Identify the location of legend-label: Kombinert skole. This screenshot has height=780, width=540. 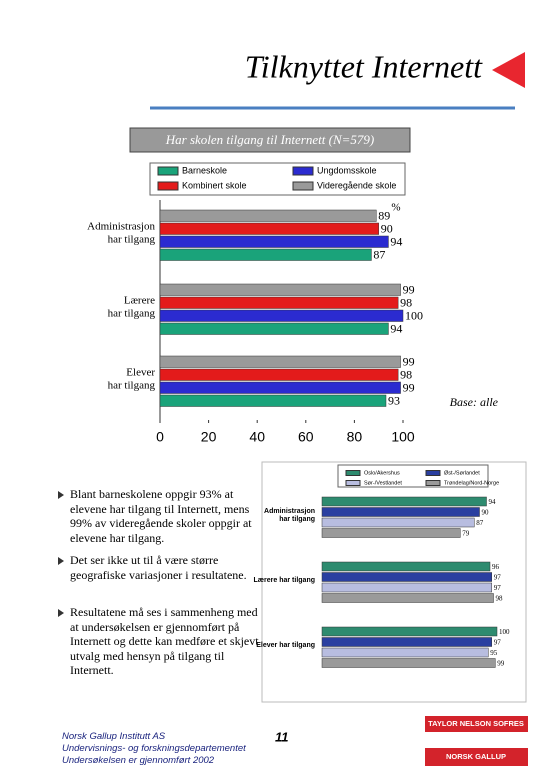
(214, 185).